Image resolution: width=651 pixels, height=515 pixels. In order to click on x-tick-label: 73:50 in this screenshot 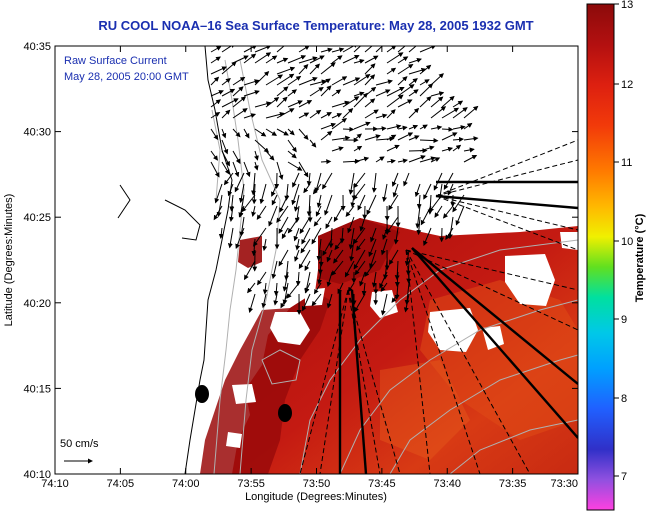, I will do `click(317, 484)`.